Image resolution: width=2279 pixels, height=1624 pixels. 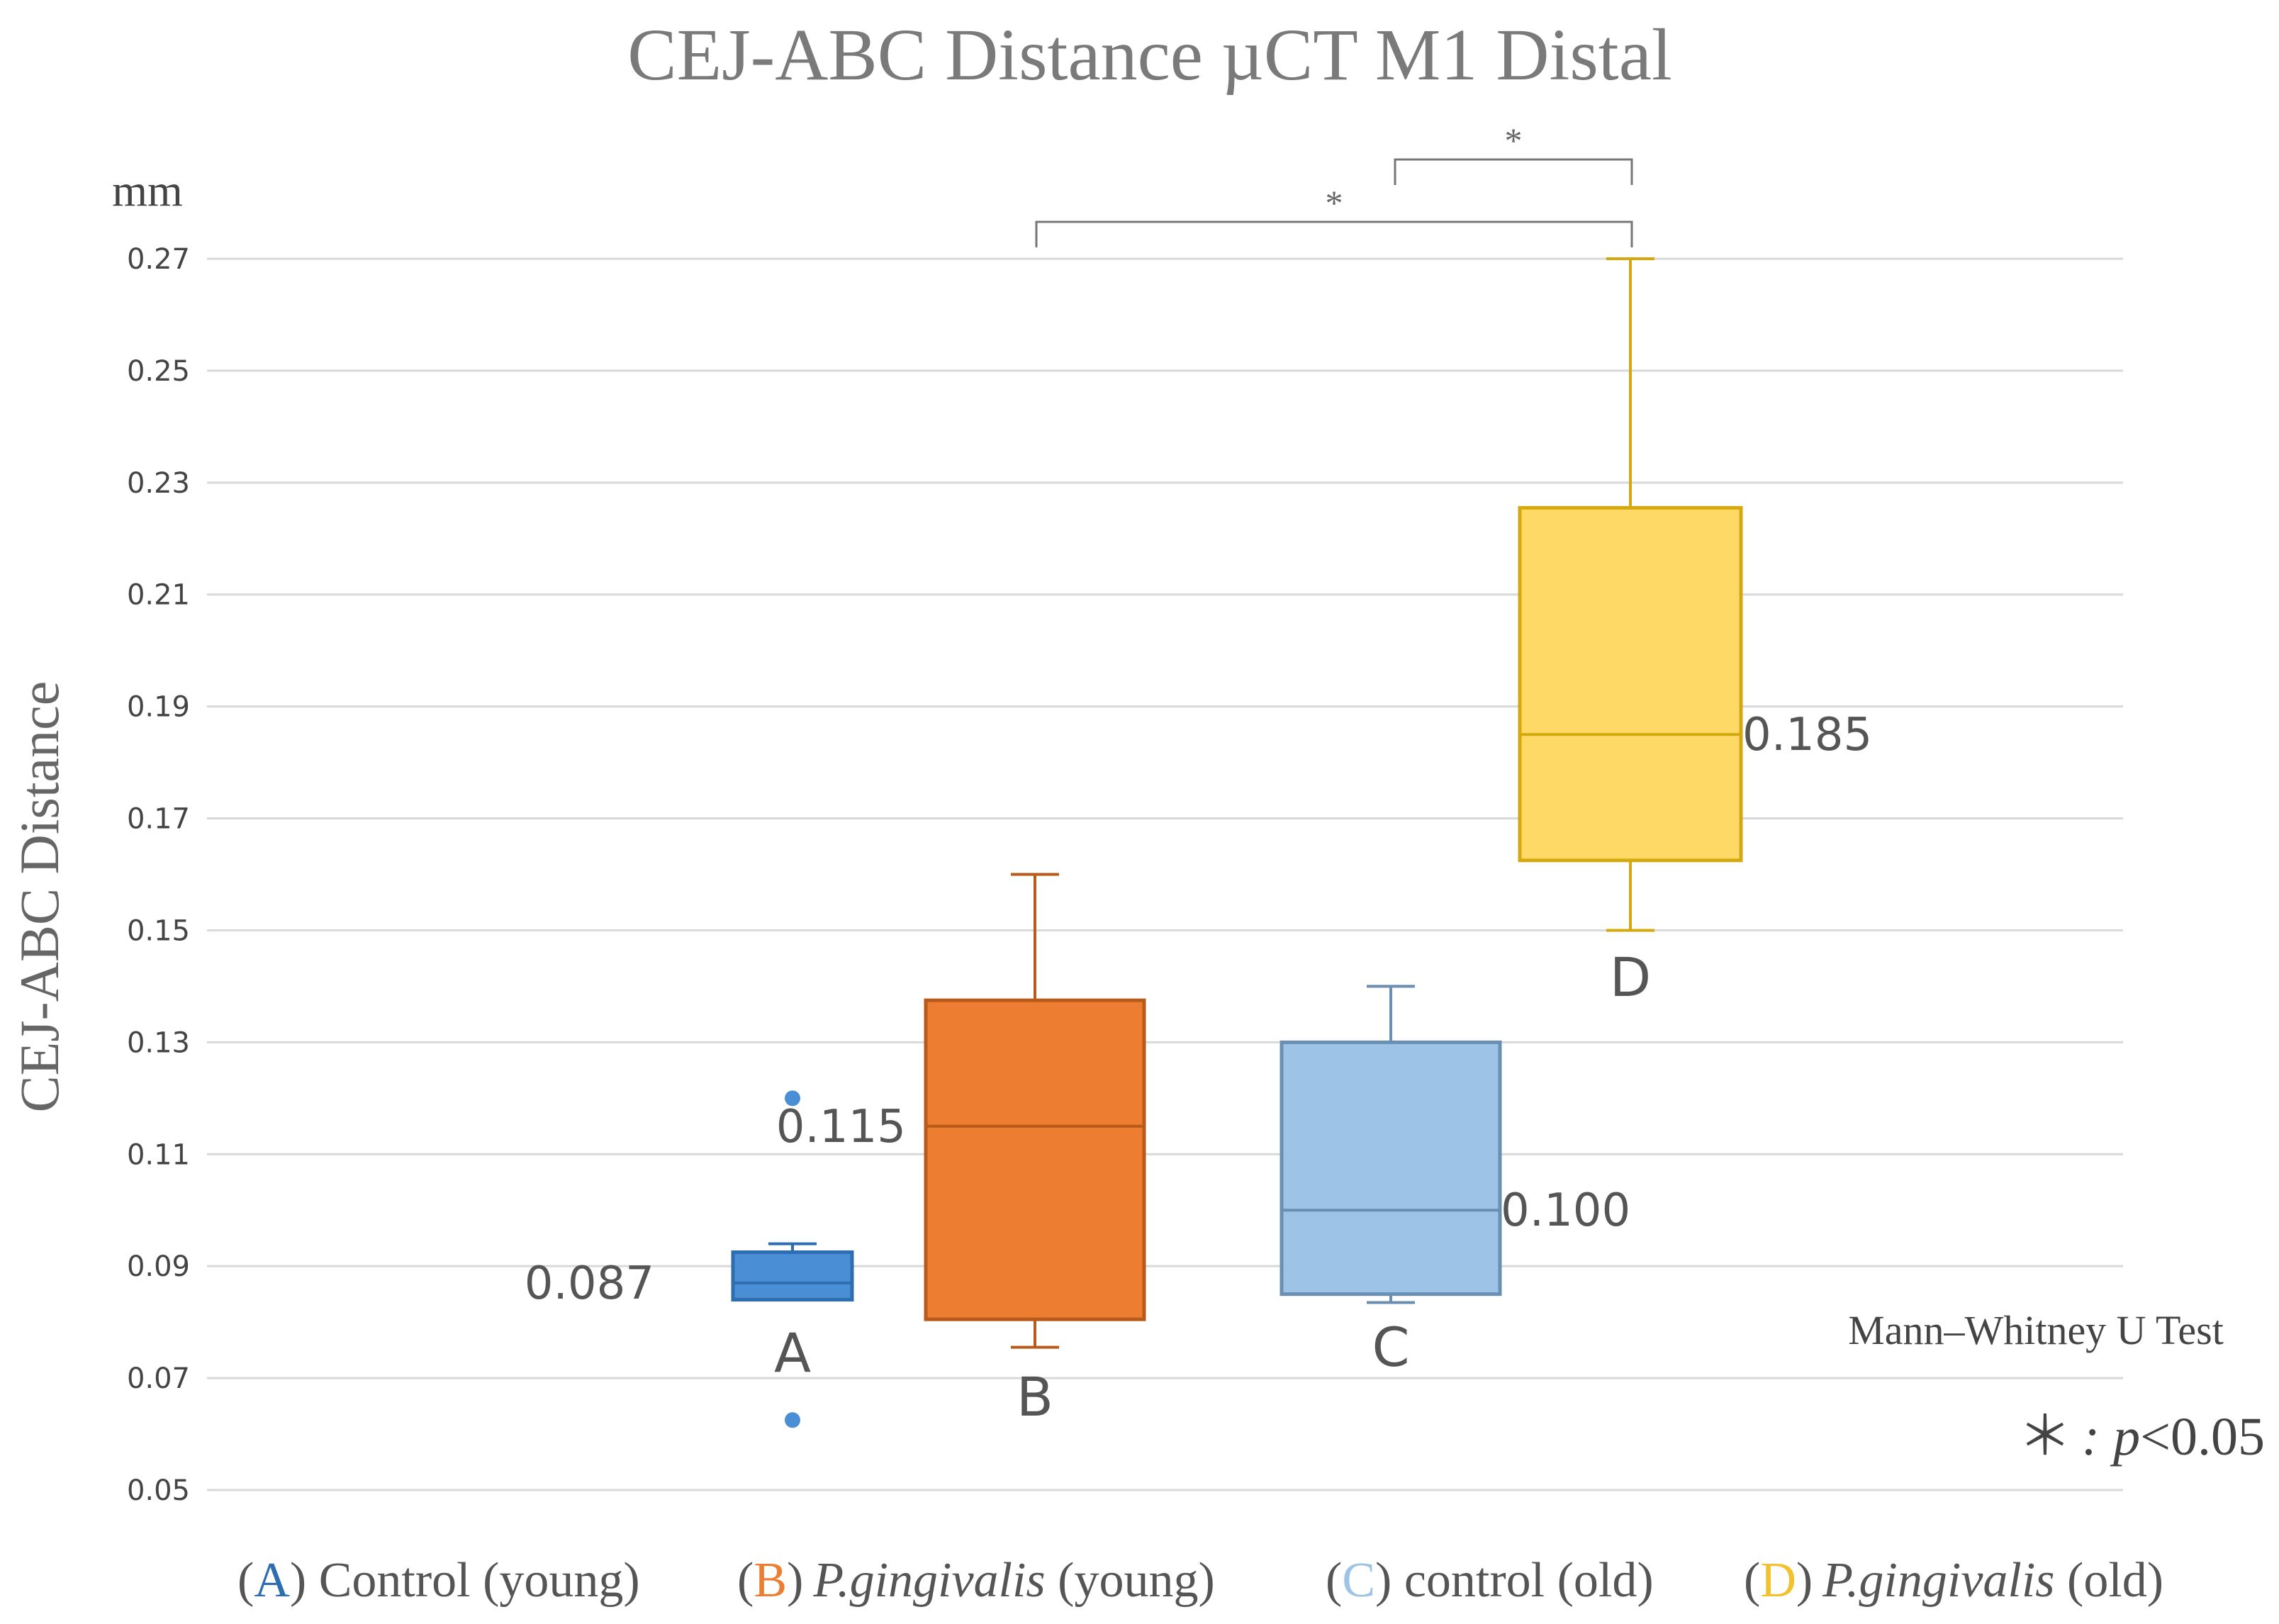 What do you see at coordinates (158, 1378) in the screenshot?
I see `y-tick-label: 0.07` at bounding box center [158, 1378].